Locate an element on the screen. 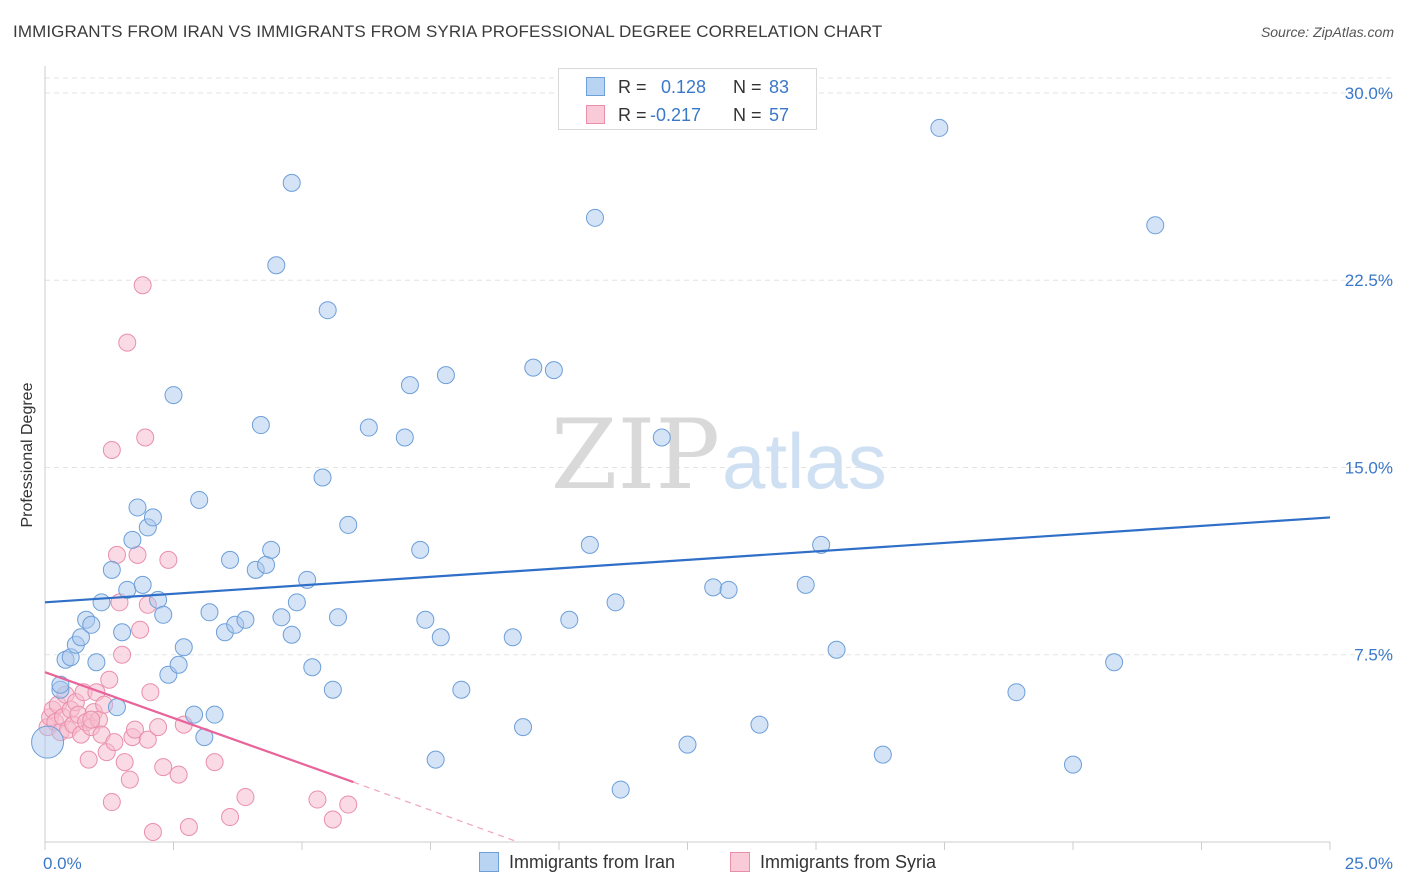  syria-r-value: -0.217 is located at coordinates (676, 115).